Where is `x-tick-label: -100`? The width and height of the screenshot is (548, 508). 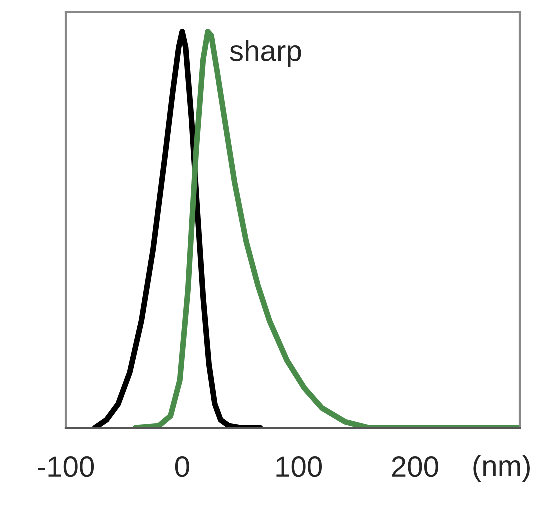 x-tick-label: -100 is located at coordinates (66, 467).